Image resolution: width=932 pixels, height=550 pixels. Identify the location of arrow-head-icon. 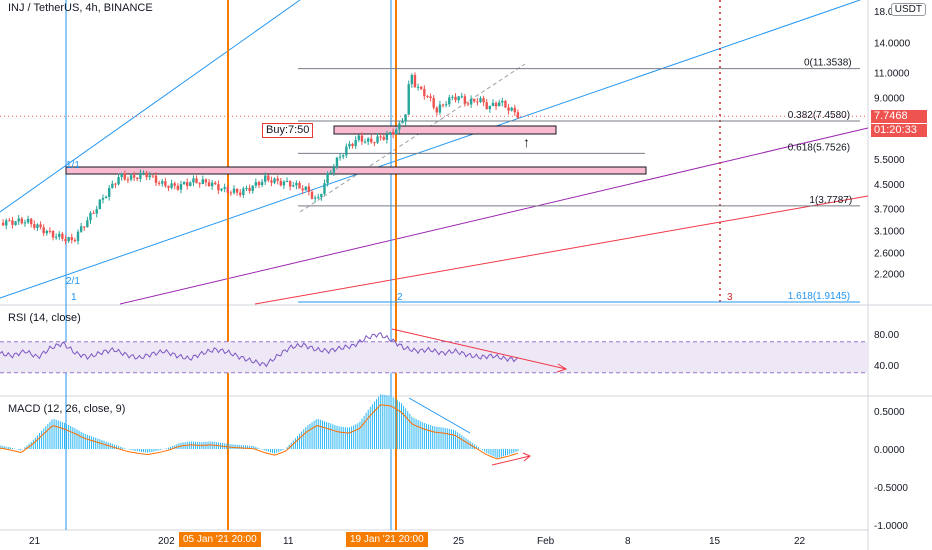
(526, 457).